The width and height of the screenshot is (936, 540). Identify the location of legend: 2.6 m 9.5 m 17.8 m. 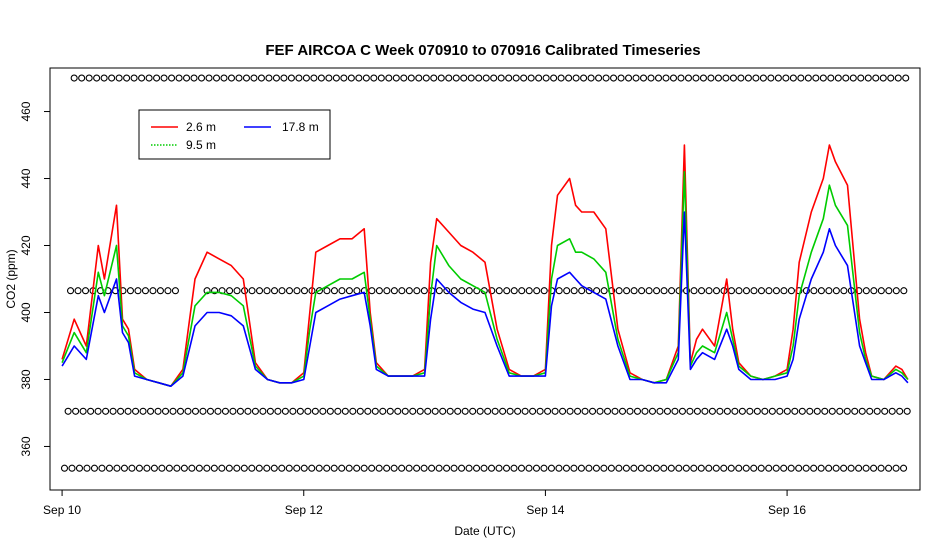
(234, 134).